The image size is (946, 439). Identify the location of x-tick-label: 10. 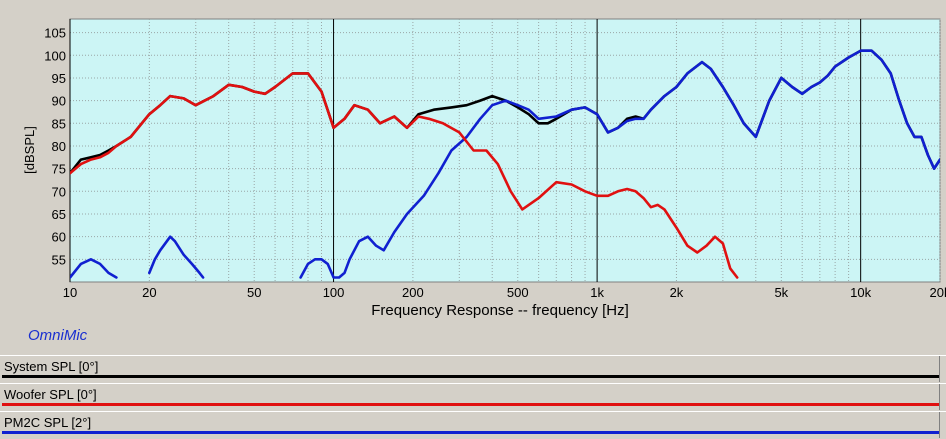
(70, 292).